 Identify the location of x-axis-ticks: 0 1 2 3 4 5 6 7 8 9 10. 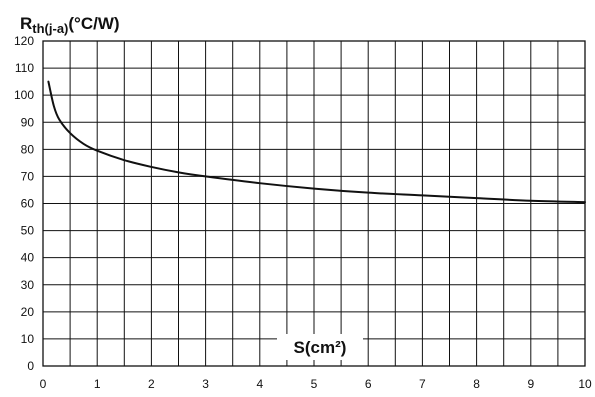
(316, 384).